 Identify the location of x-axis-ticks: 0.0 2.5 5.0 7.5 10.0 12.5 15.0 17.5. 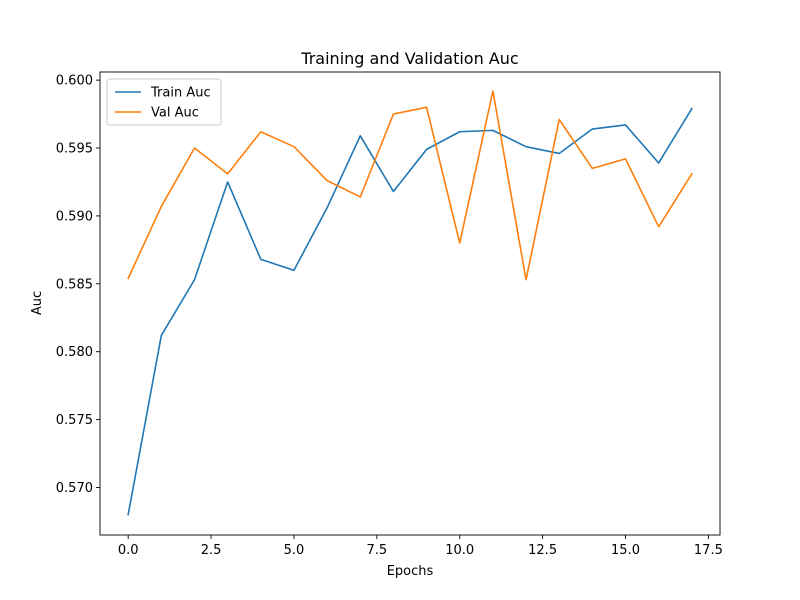
(420, 546).